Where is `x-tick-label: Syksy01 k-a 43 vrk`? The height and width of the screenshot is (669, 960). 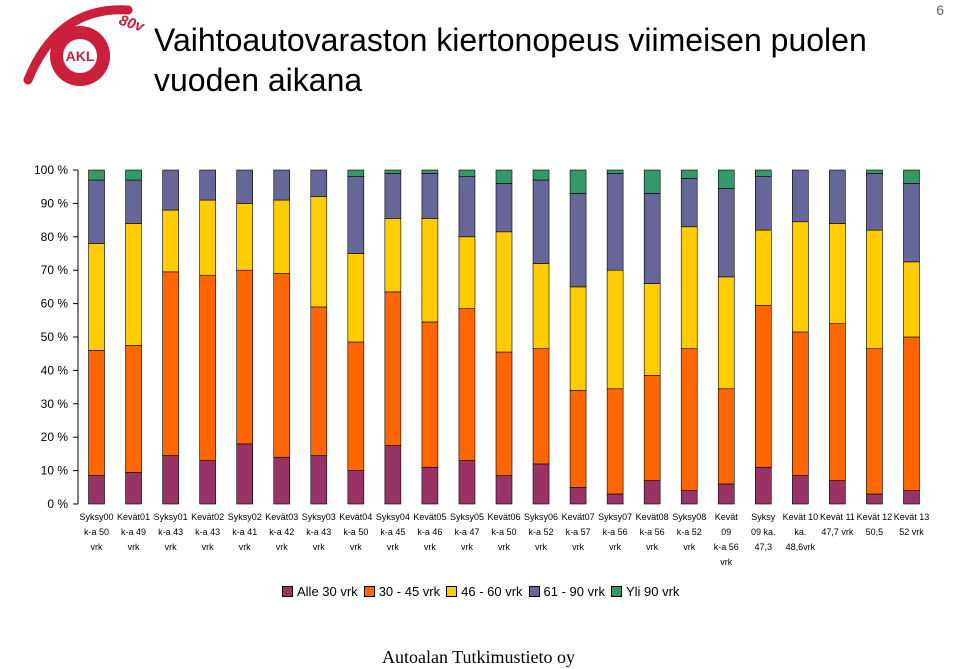 x-tick-label: Syksy01 k-a 43 vrk is located at coordinates (171, 532).